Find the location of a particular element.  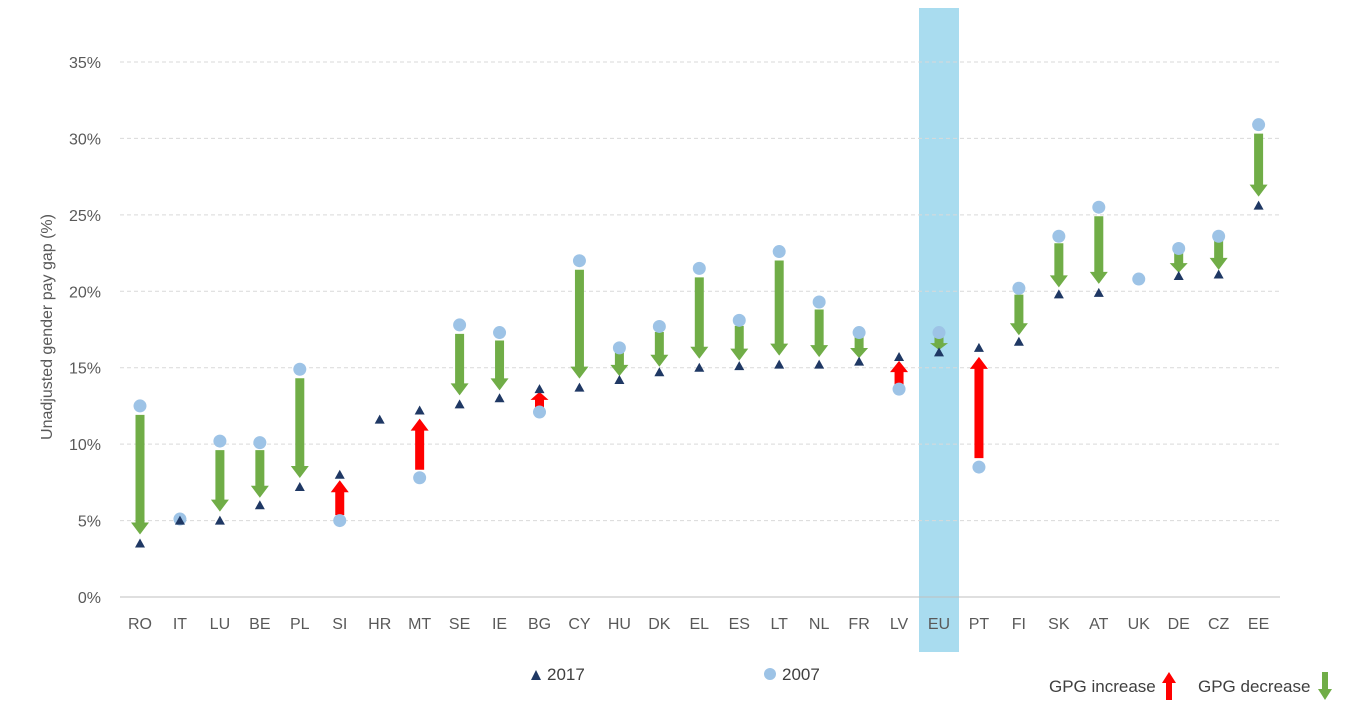

x-tick-label: FR is located at coordinates (858, 624).